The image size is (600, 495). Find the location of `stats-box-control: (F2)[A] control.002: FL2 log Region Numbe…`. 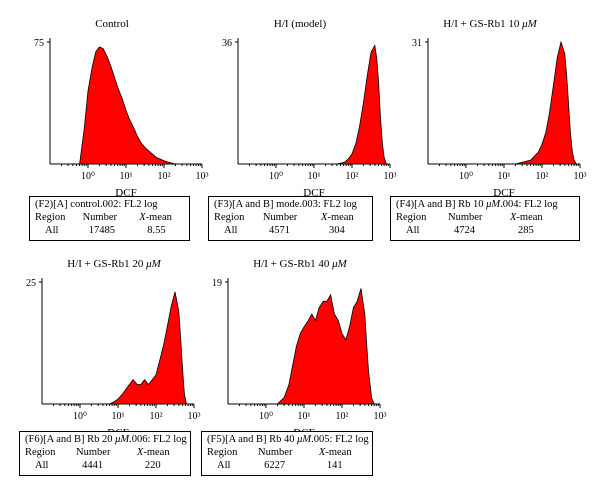

stats-box-control: (F2)[A] control.002: FL2 log Region Numbe… is located at coordinates (109, 218).